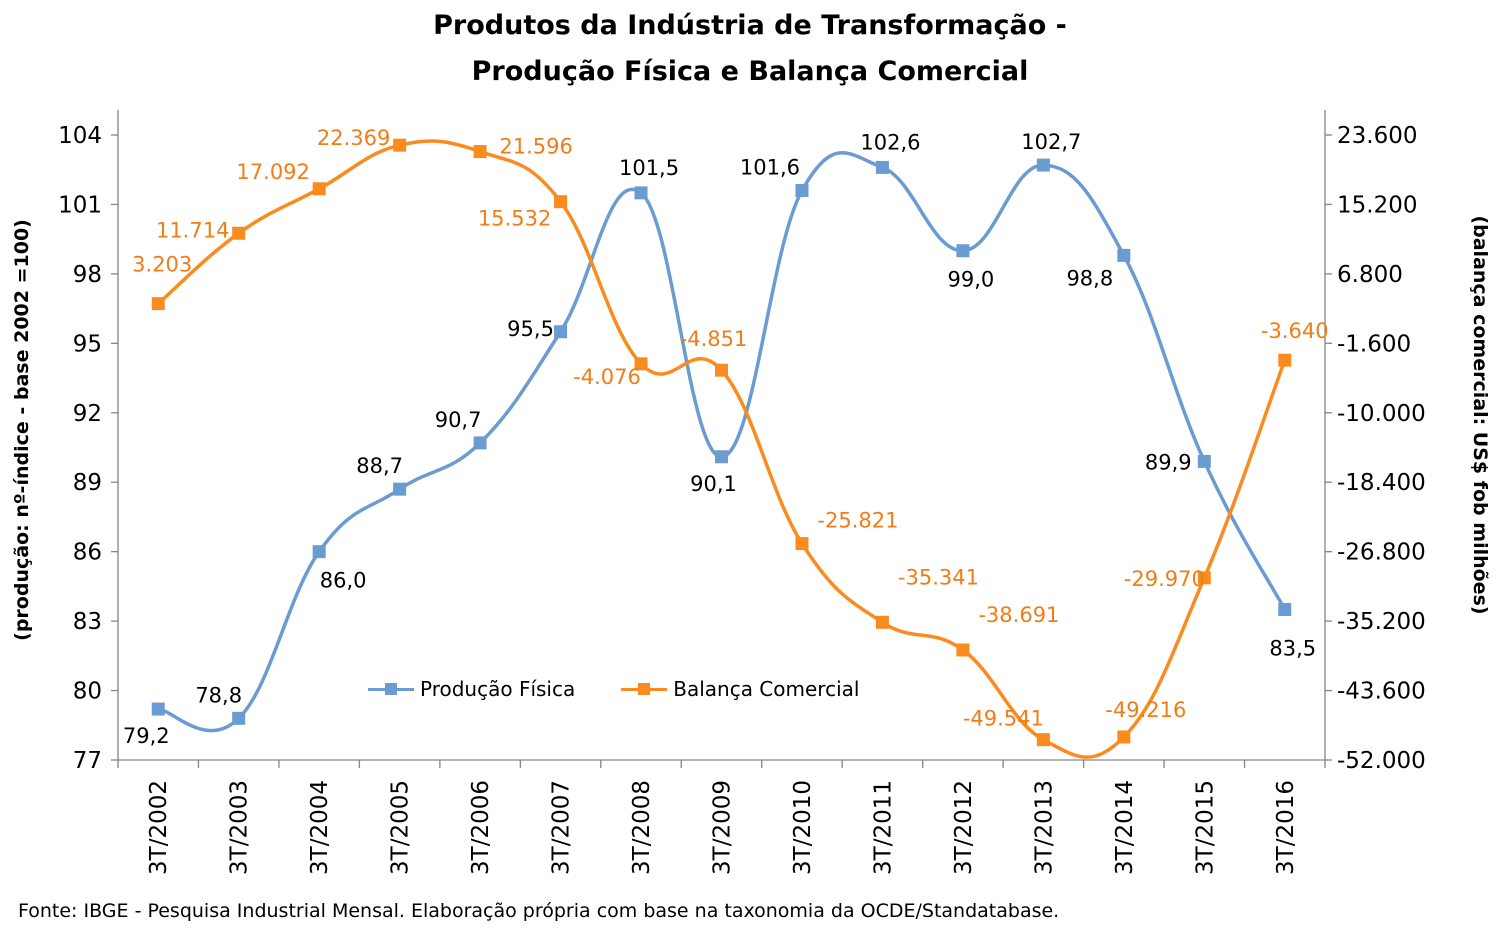 This screenshot has width=1500, height=928. Describe the element at coordinates (535, 147) in the screenshot. I see `data-label-balanca: 21.596` at that location.